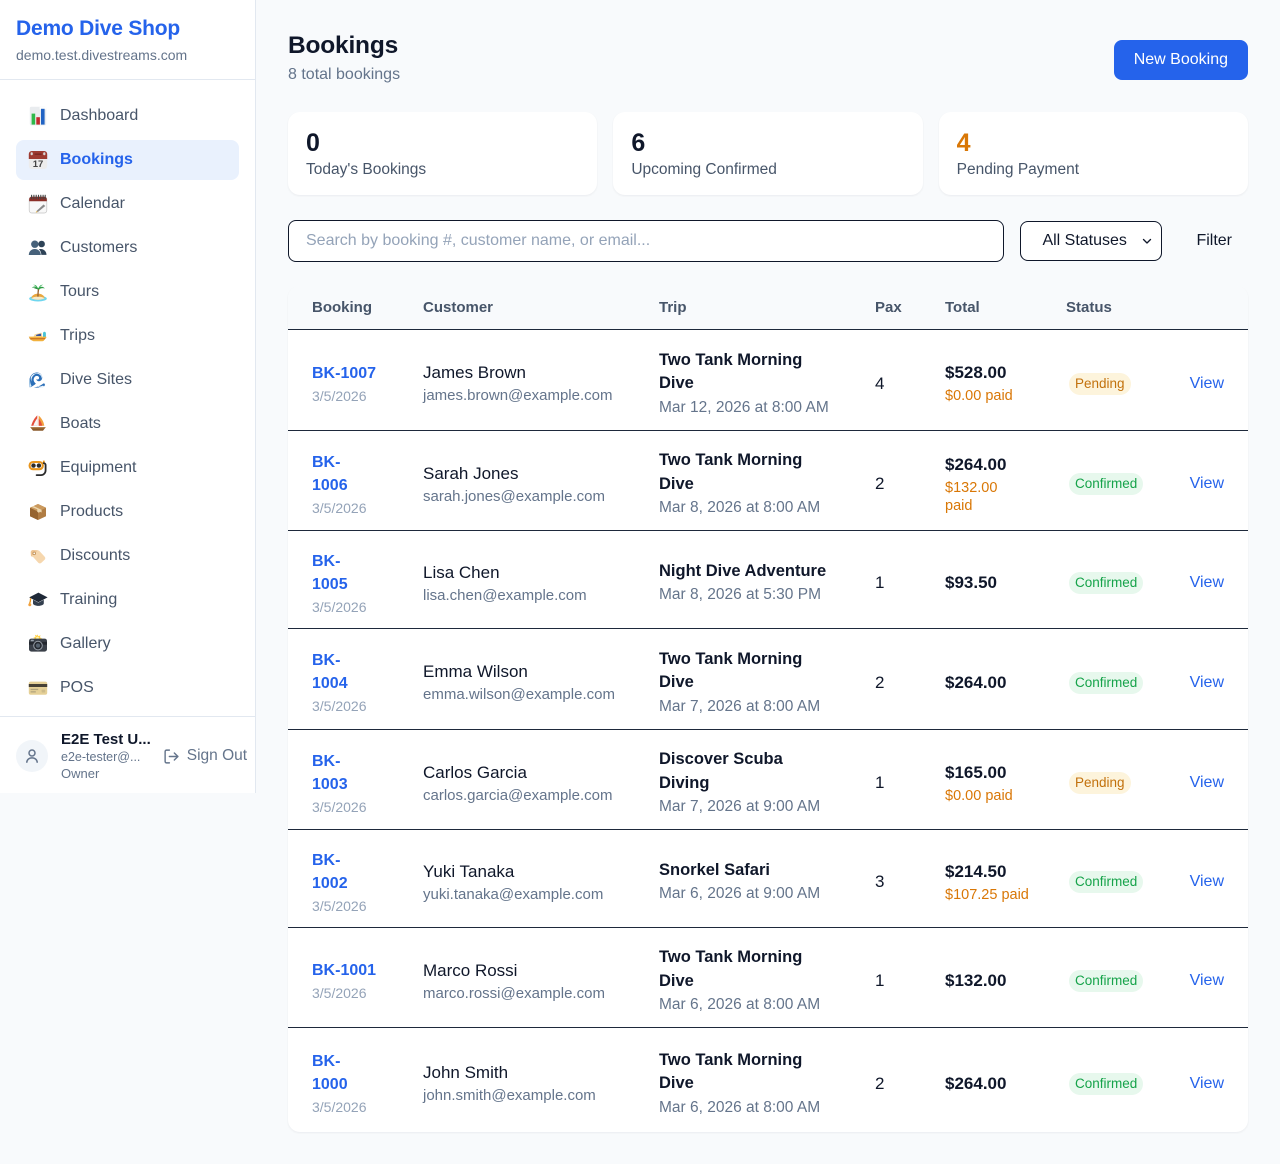 This screenshot has height=1164, width=1280. Describe the element at coordinates (38, 164) in the screenshot. I see `svg-text: 17` at that location.